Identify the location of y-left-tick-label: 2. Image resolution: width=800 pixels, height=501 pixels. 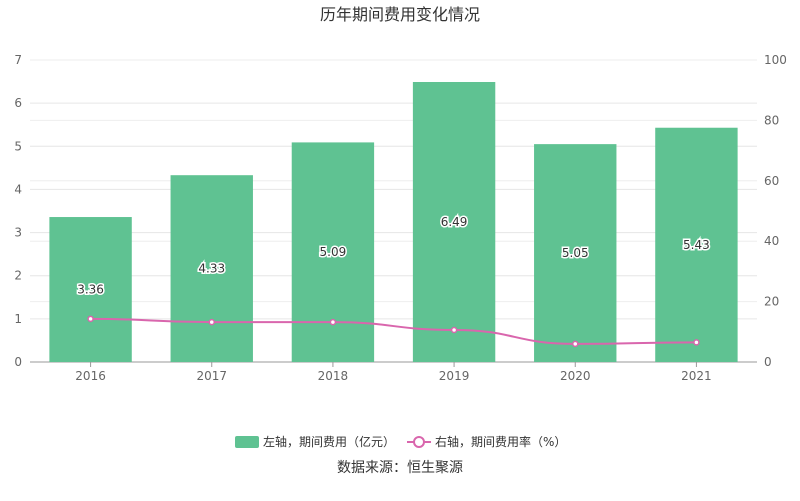
(18, 276).